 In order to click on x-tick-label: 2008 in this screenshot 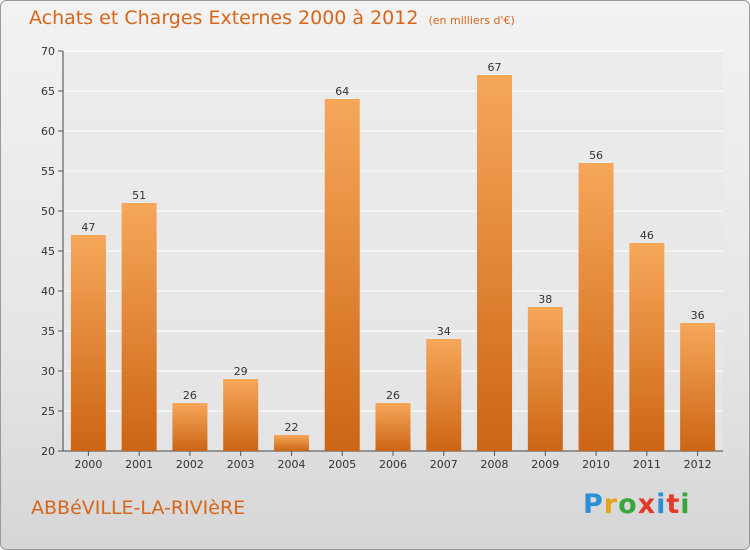, I will do `click(495, 464)`.